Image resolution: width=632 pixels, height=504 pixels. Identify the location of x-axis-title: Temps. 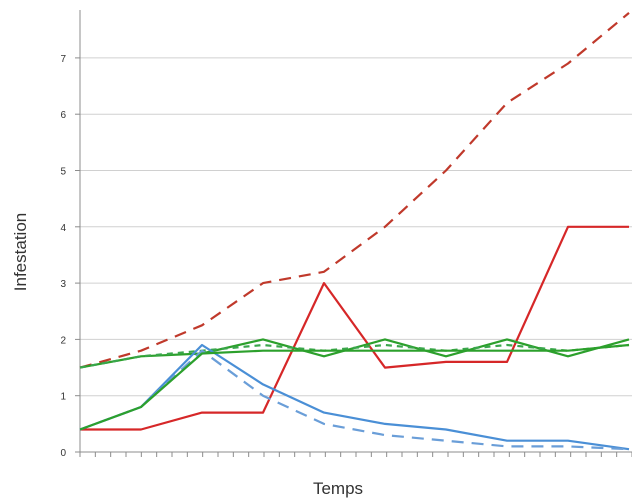
(338, 488).